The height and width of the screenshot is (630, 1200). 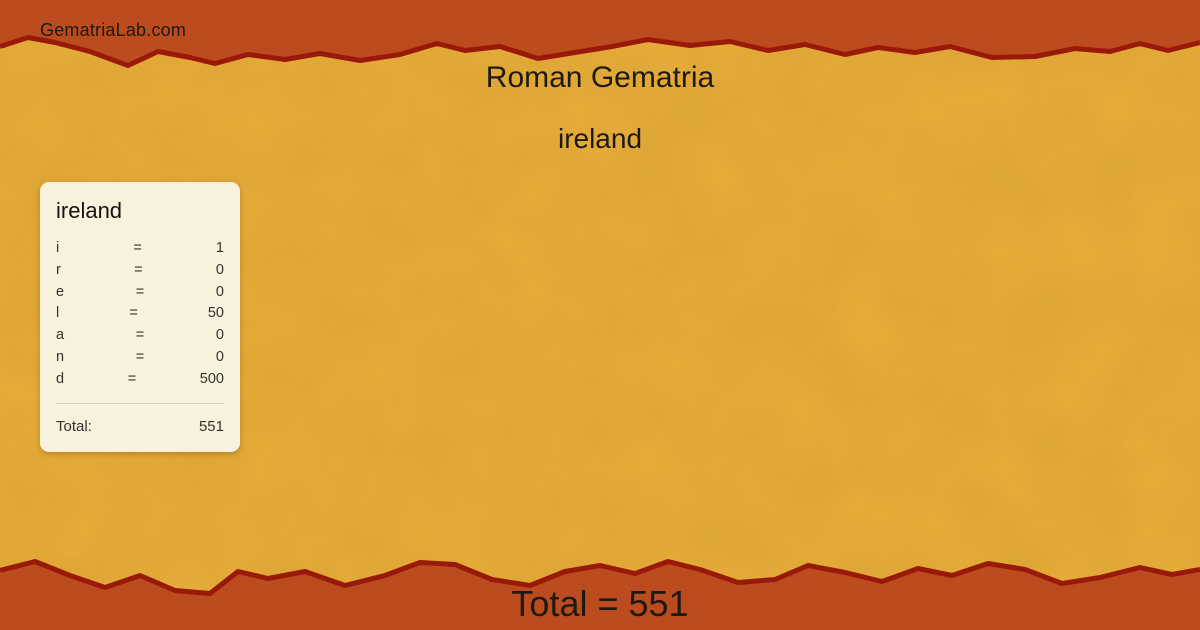 What do you see at coordinates (211, 378) in the screenshot?
I see `row-value: 500` at bounding box center [211, 378].